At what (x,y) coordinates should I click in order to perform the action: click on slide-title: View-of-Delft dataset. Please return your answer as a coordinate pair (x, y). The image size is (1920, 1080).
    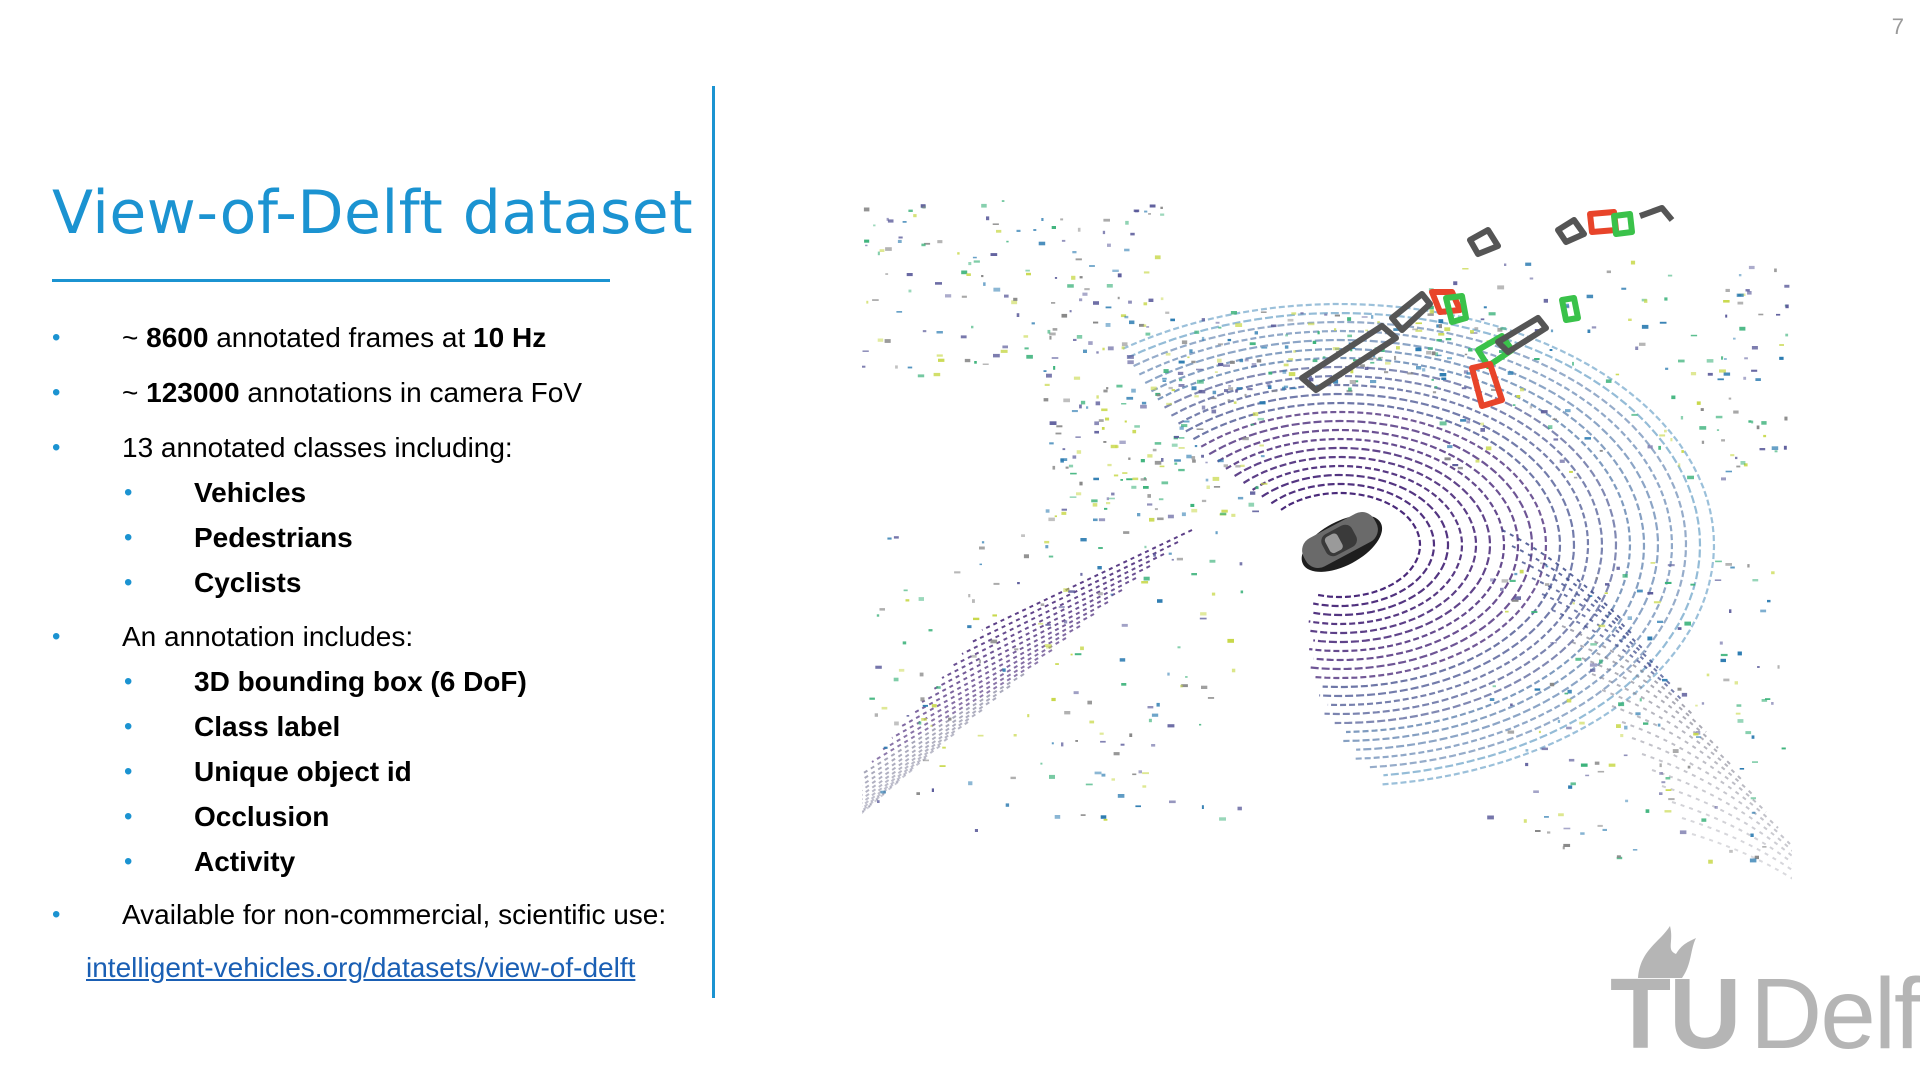
    Looking at the image, I should click on (373, 213).